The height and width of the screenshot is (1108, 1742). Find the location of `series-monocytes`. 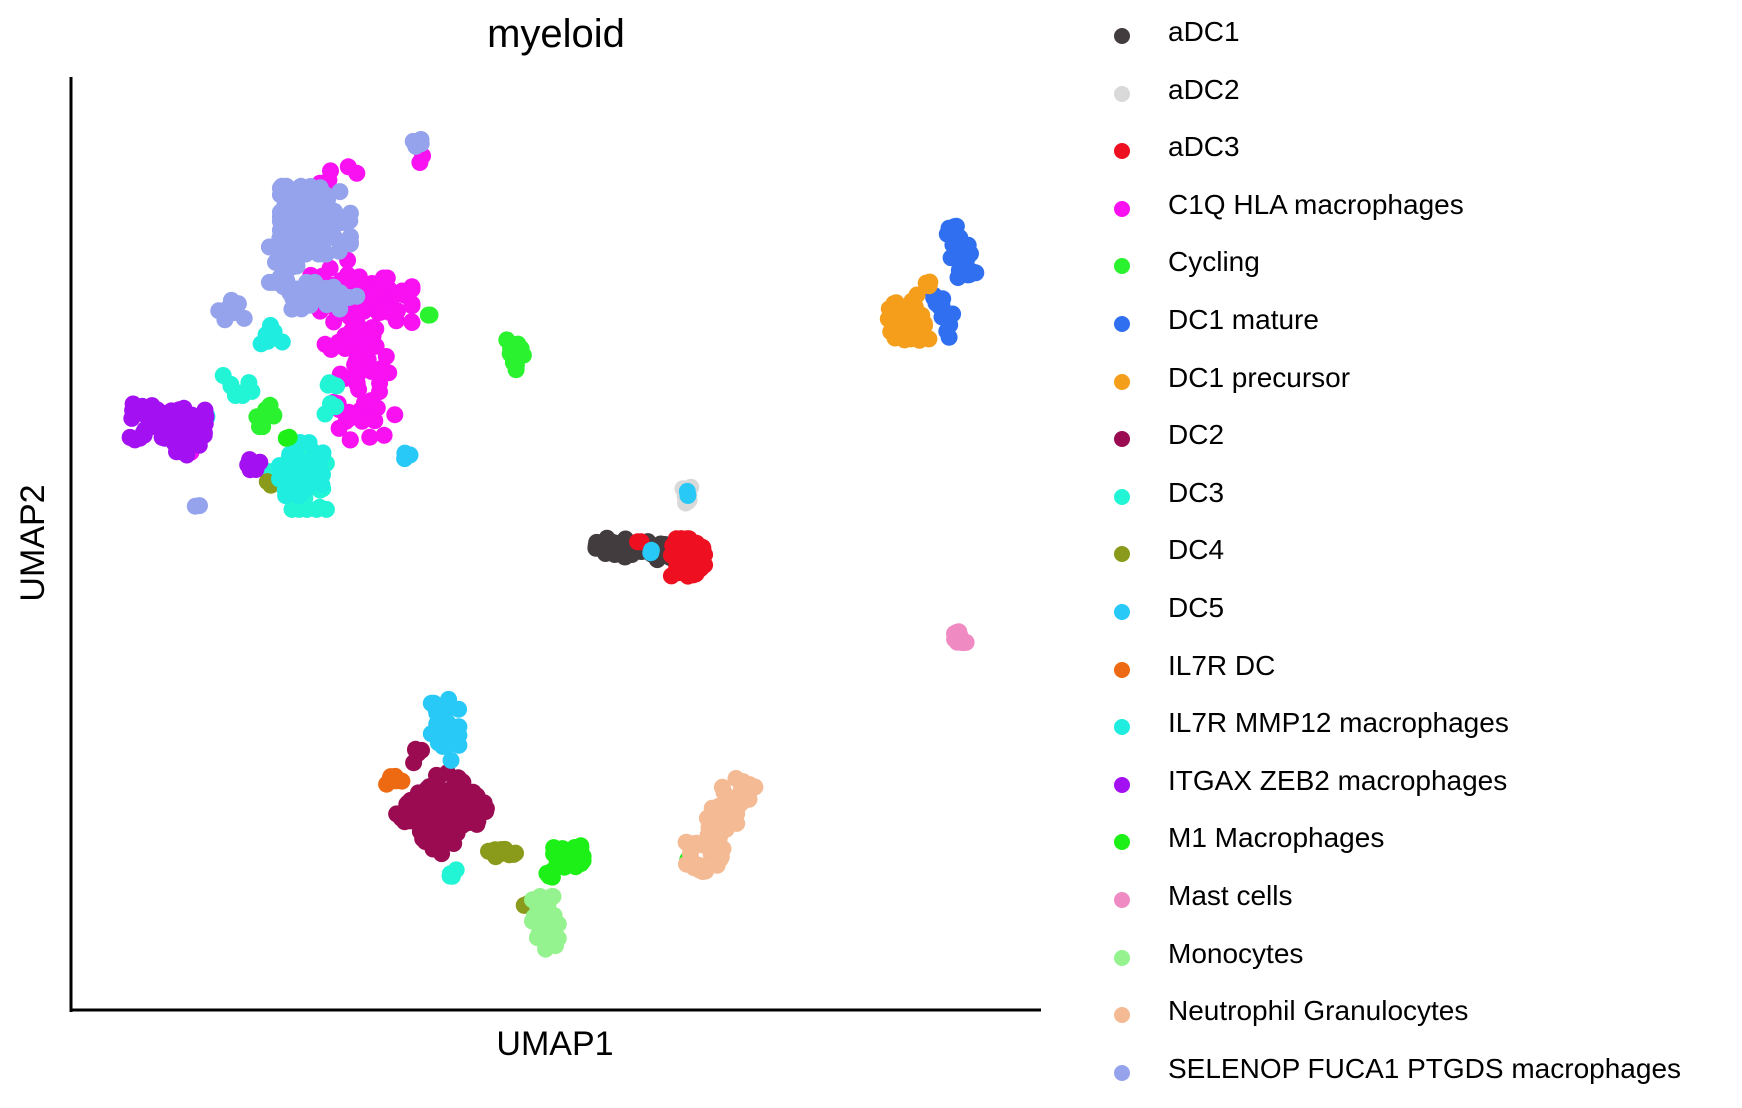

series-monocytes is located at coordinates (545, 923).